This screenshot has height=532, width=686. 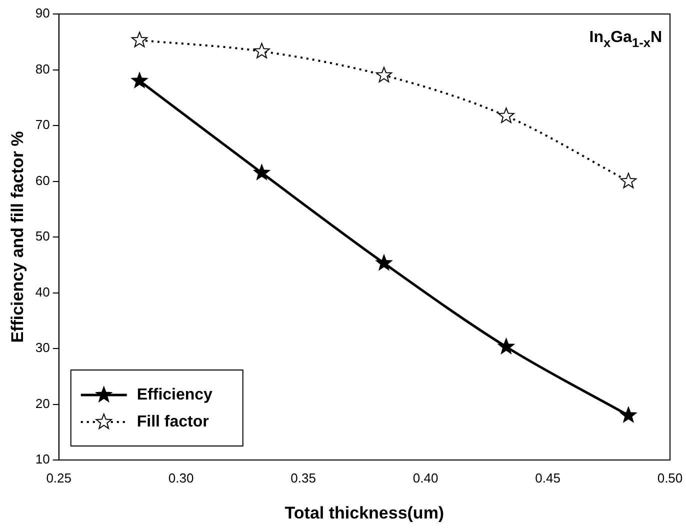 I want to click on x-tick-label: 0.35, so click(x=303, y=478).